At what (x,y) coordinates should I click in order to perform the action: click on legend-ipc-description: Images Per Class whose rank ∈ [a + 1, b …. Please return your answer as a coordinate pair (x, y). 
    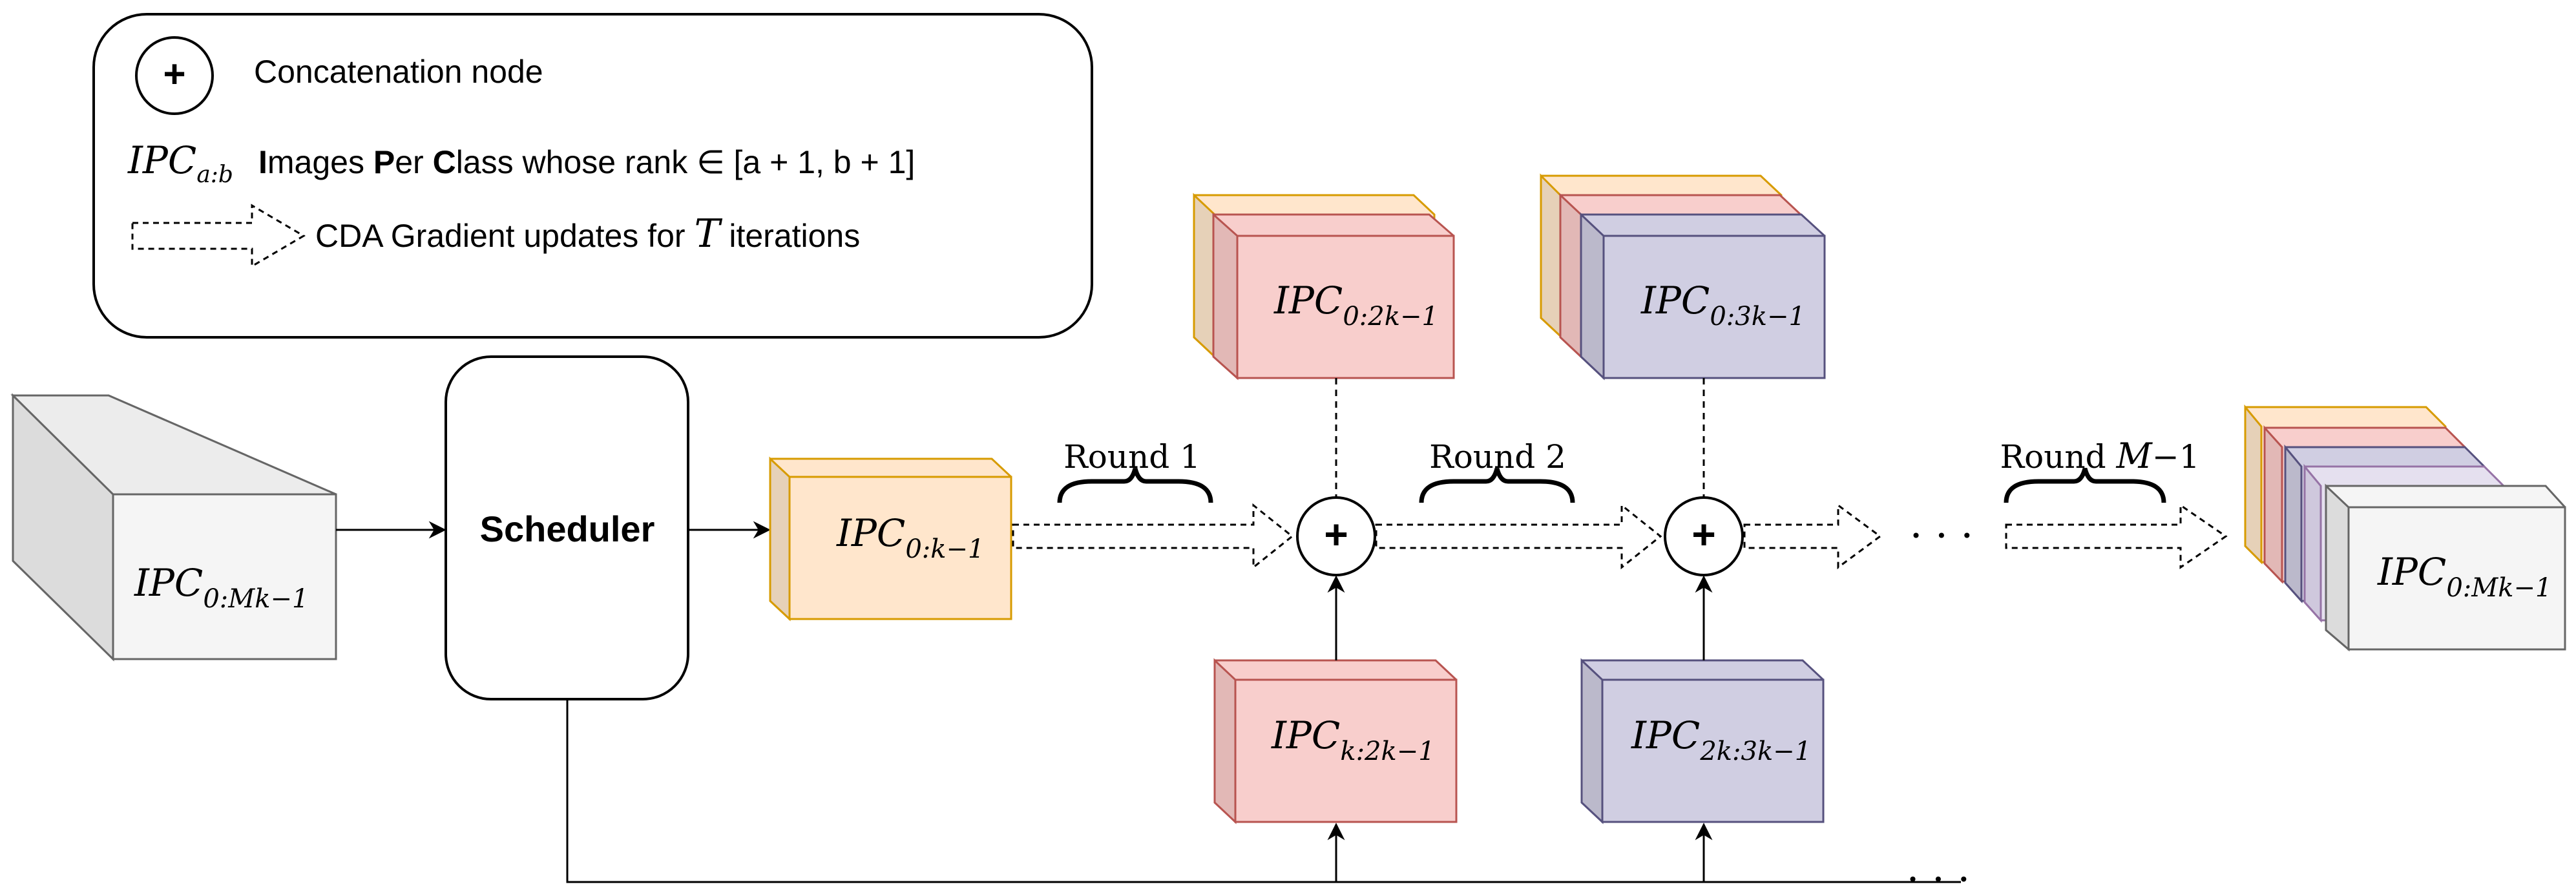
    Looking at the image, I should click on (586, 162).